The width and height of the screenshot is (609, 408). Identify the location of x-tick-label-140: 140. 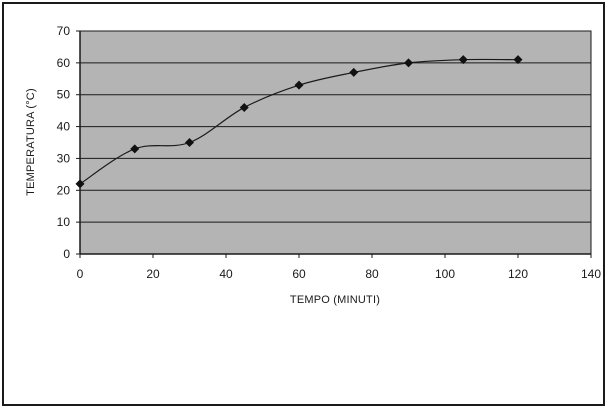
(591, 274).